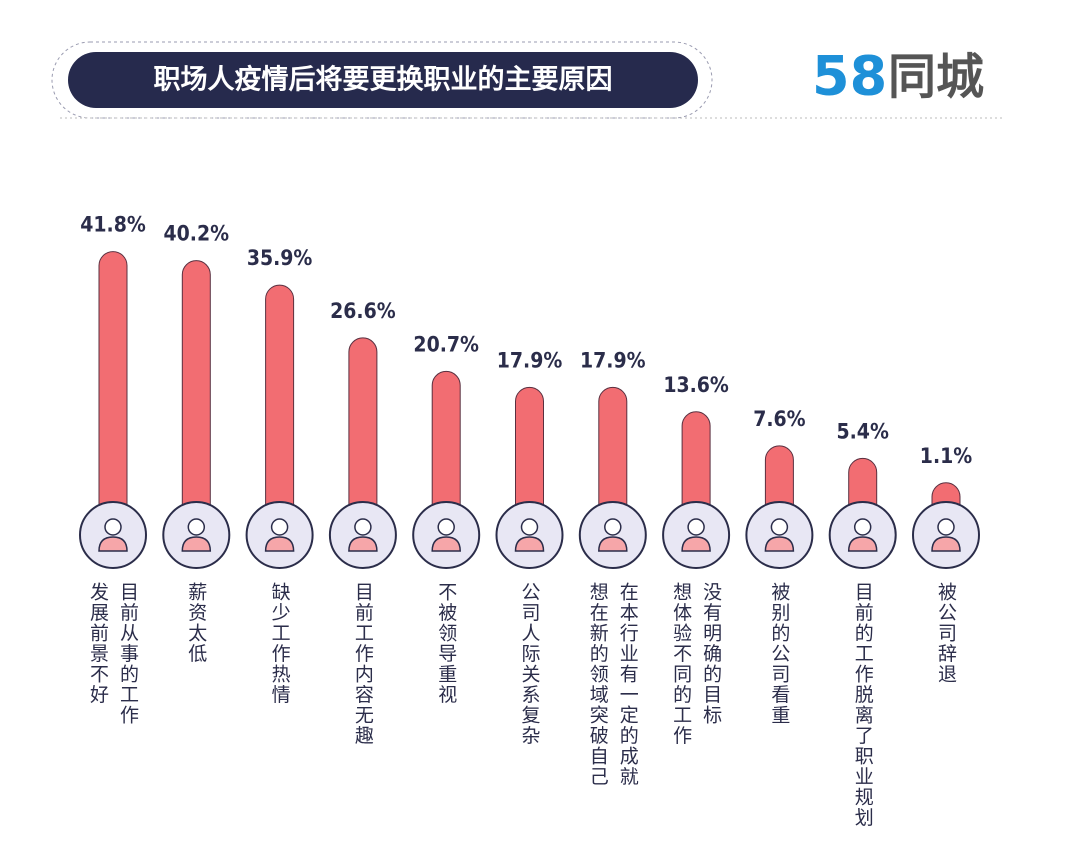  What do you see at coordinates (946, 633) in the screenshot?
I see `category-label: 被公司辞退` at bounding box center [946, 633].